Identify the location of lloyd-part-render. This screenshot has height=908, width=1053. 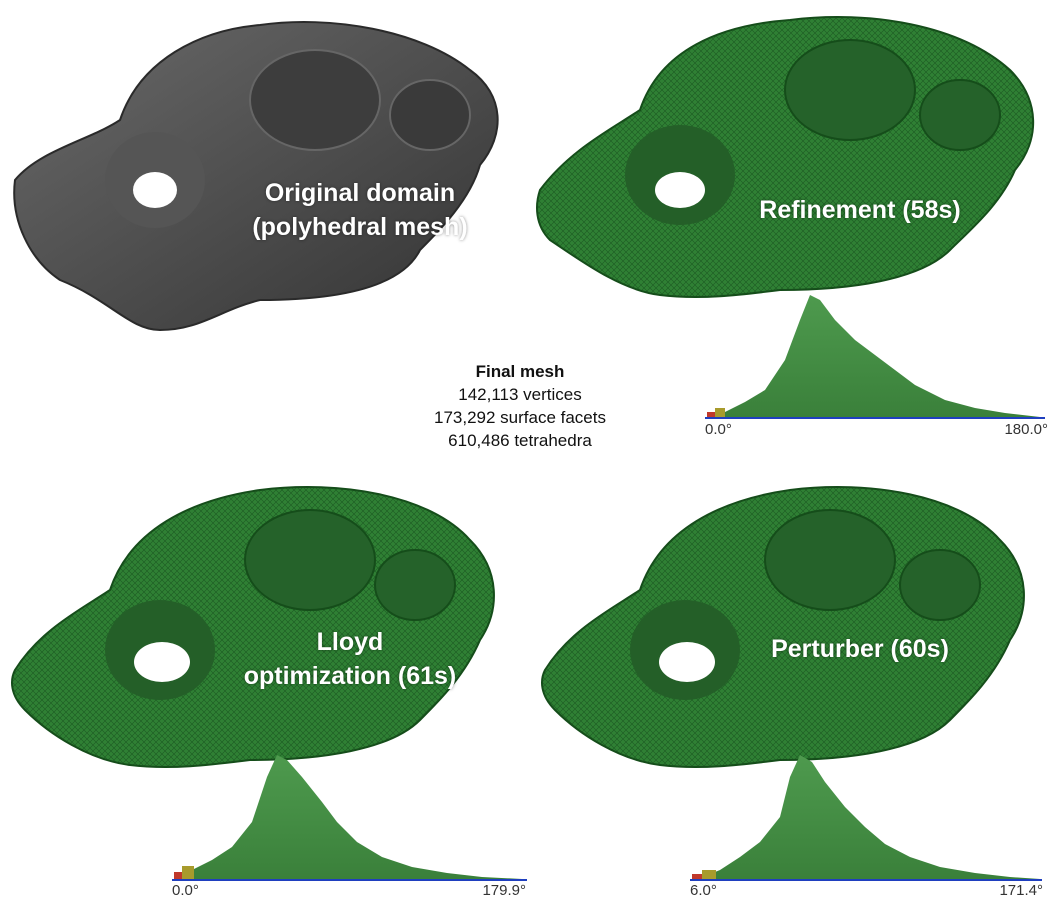
(253, 627).